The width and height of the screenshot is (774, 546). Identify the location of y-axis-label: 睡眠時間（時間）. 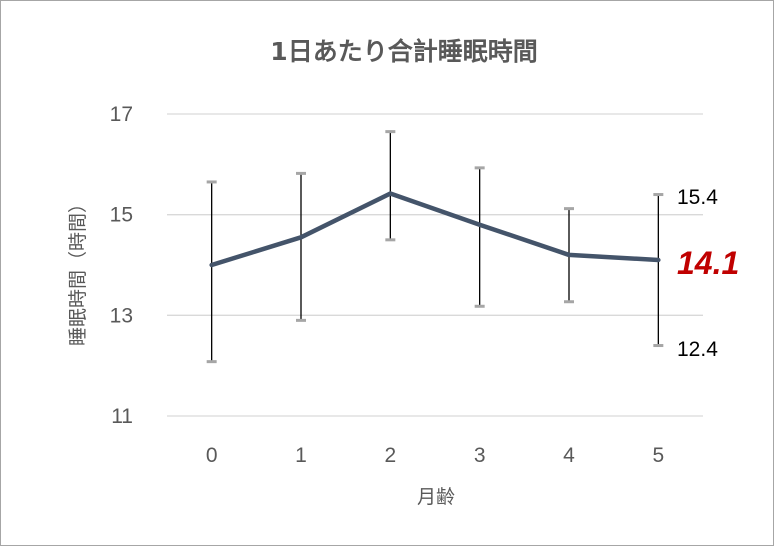
(78, 270).